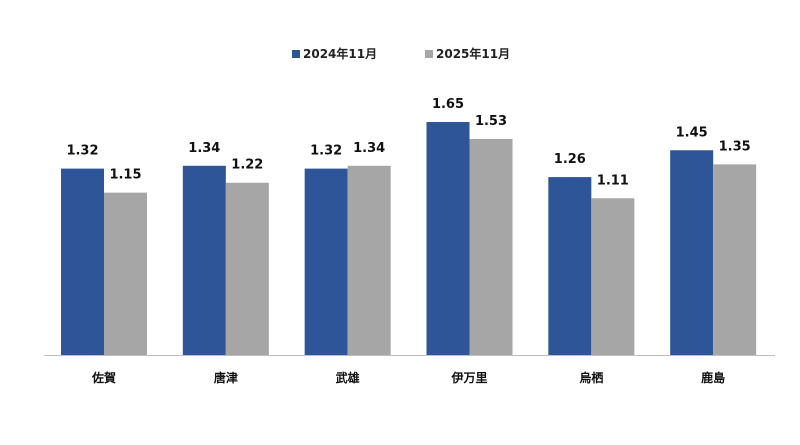 This screenshot has height=445, width=800. Describe the element at coordinates (103, 377) in the screenshot. I see `category-label-1: 佐賀` at that location.